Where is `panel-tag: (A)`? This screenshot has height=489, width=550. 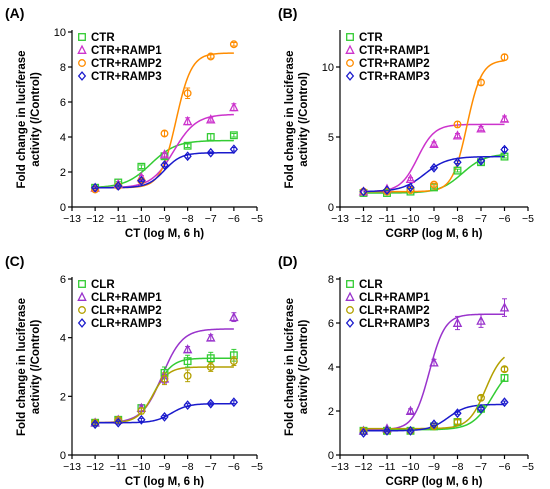
panel-tag: (A) is located at coordinates (14, 13).